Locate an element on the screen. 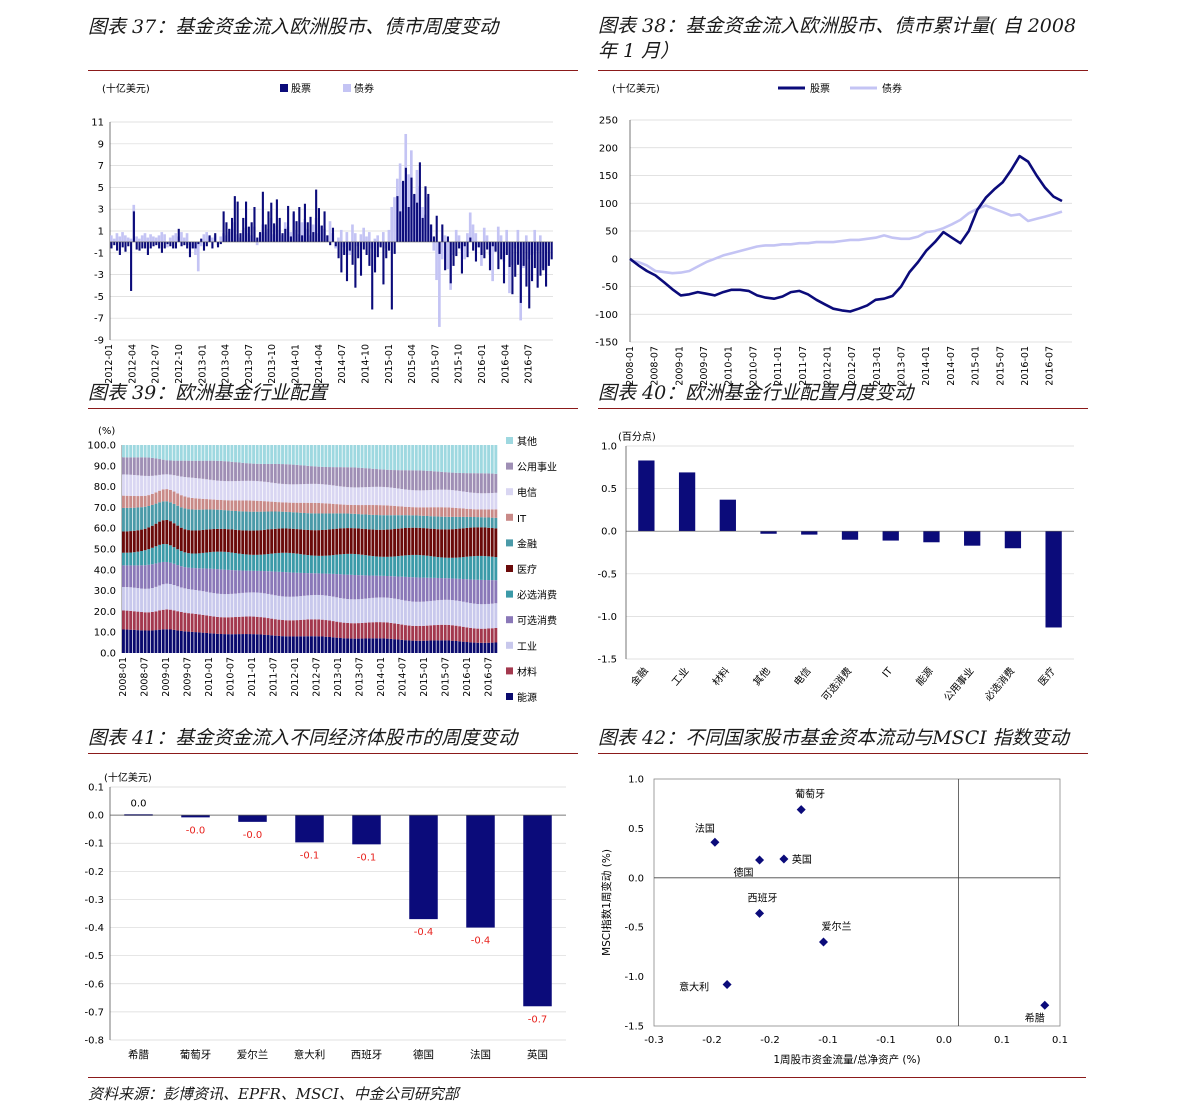  y-tick-label: -0.4 is located at coordinates (94, 928).